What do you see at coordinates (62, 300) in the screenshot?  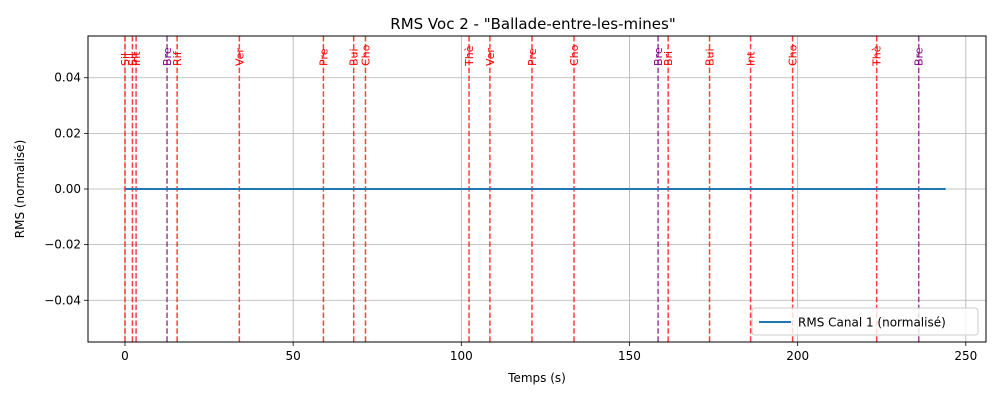 I see `y-tick-label: −0.04` at bounding box center [62, 300].